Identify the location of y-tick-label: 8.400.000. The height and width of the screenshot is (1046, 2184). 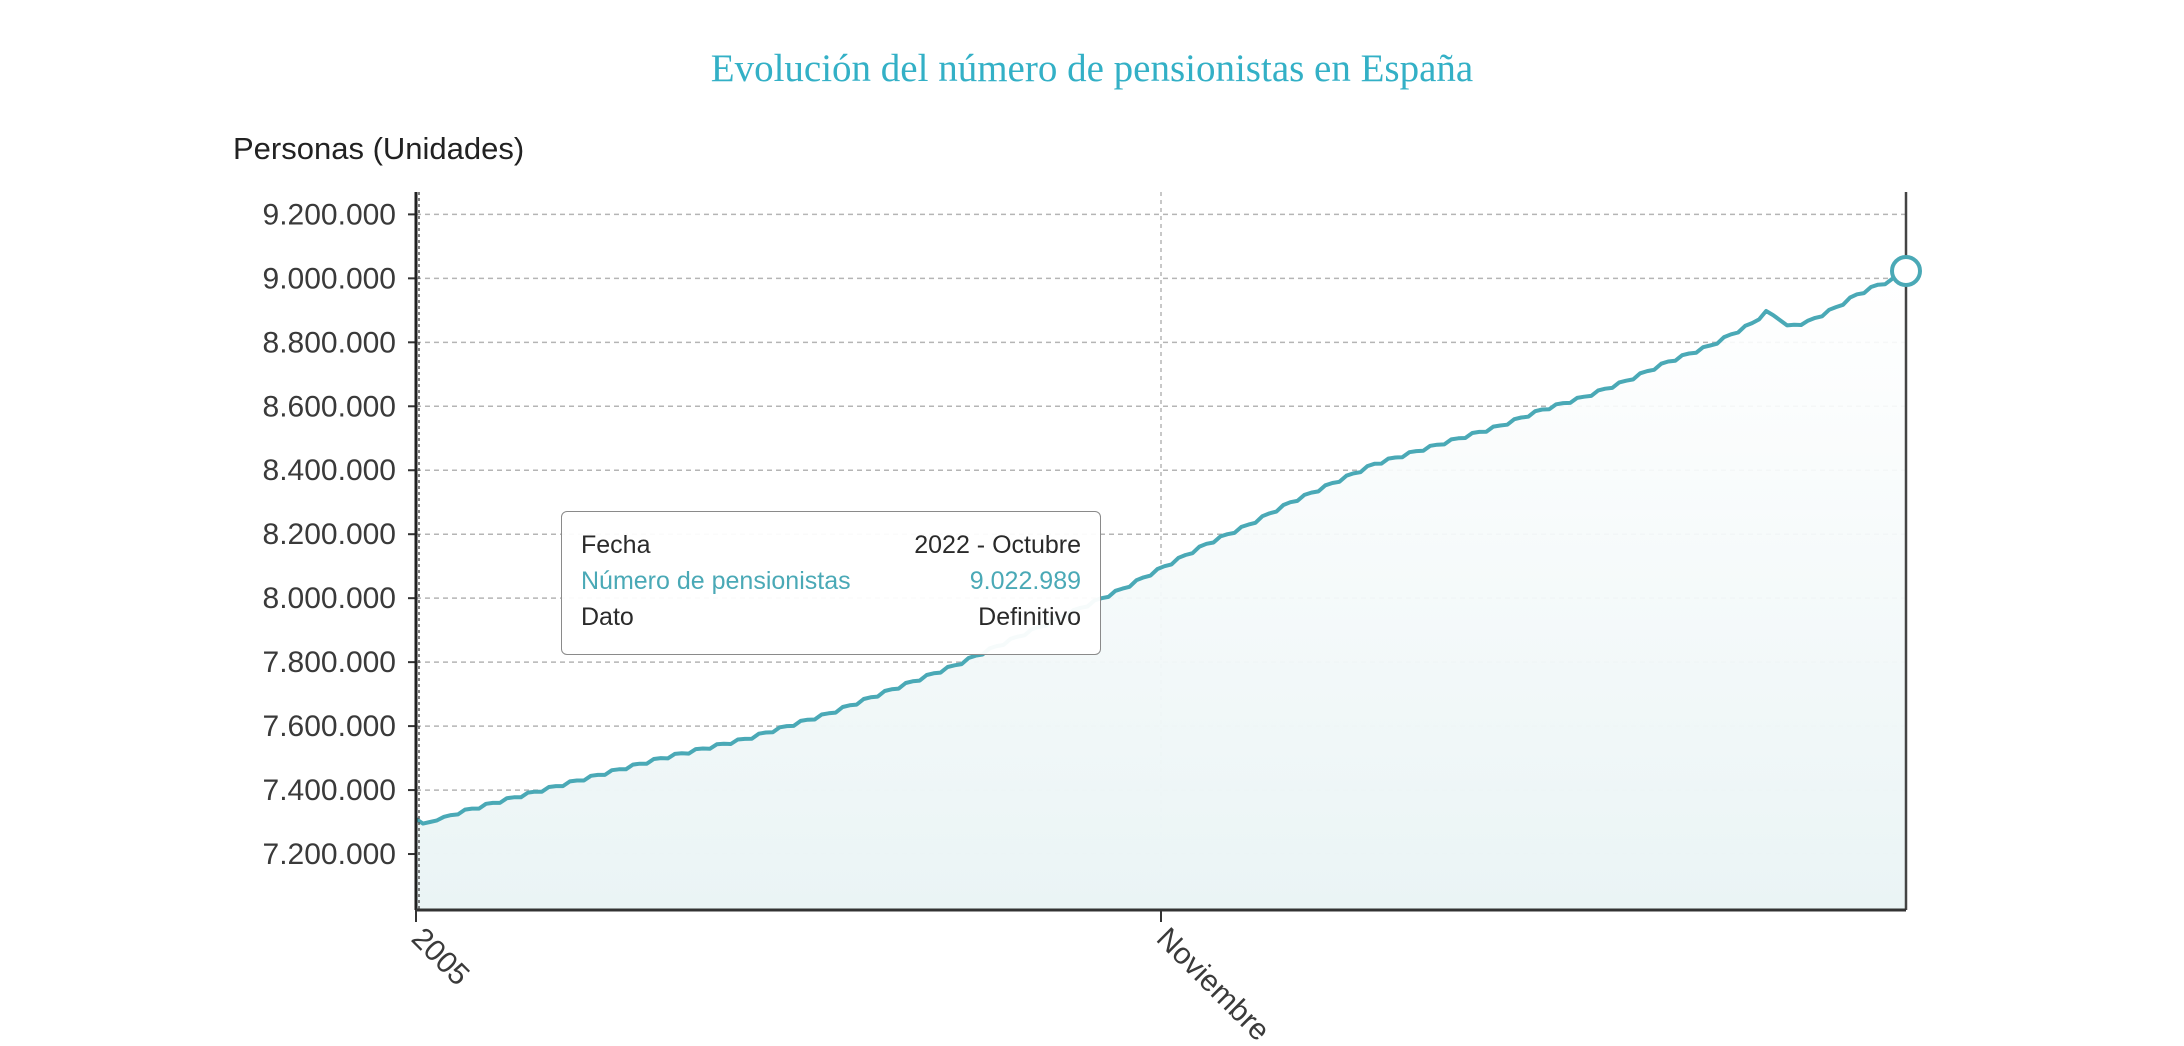
(329, 470).